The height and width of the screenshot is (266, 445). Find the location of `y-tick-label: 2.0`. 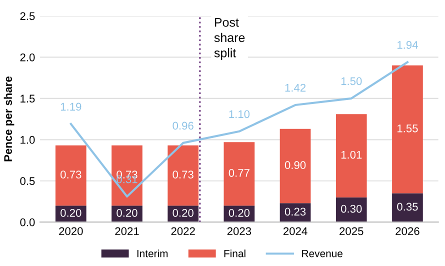

y-tick-label: 2.0 is located at coordinates (27, 57).